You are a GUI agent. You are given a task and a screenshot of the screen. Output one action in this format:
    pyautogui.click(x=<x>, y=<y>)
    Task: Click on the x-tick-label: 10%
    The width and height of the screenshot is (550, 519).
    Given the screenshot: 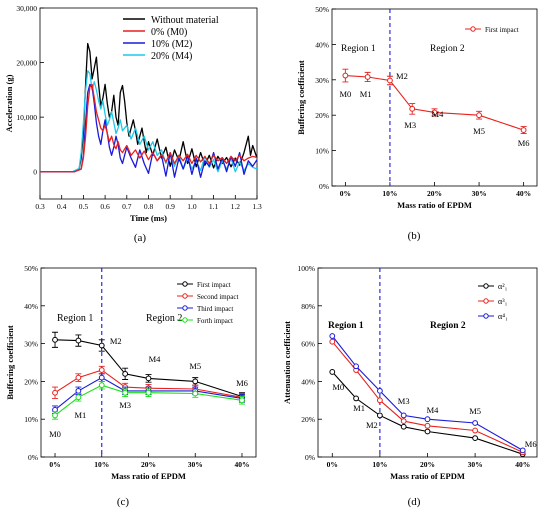 What is the action you would take?
    pyautogui.click(x=389, y=193)
    